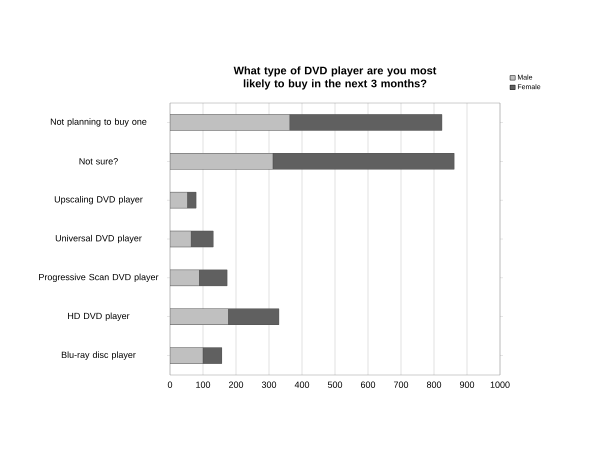  Describe the element at coordinates (99, 239) in the screenshot. I see `y-tick-label: Universal DVD player` at that location.